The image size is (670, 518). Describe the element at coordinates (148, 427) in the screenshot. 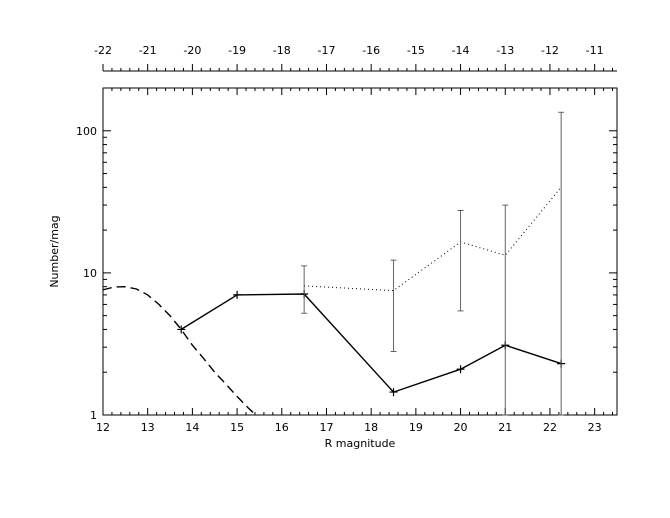

I see `x-tick-label: 13` at that location.